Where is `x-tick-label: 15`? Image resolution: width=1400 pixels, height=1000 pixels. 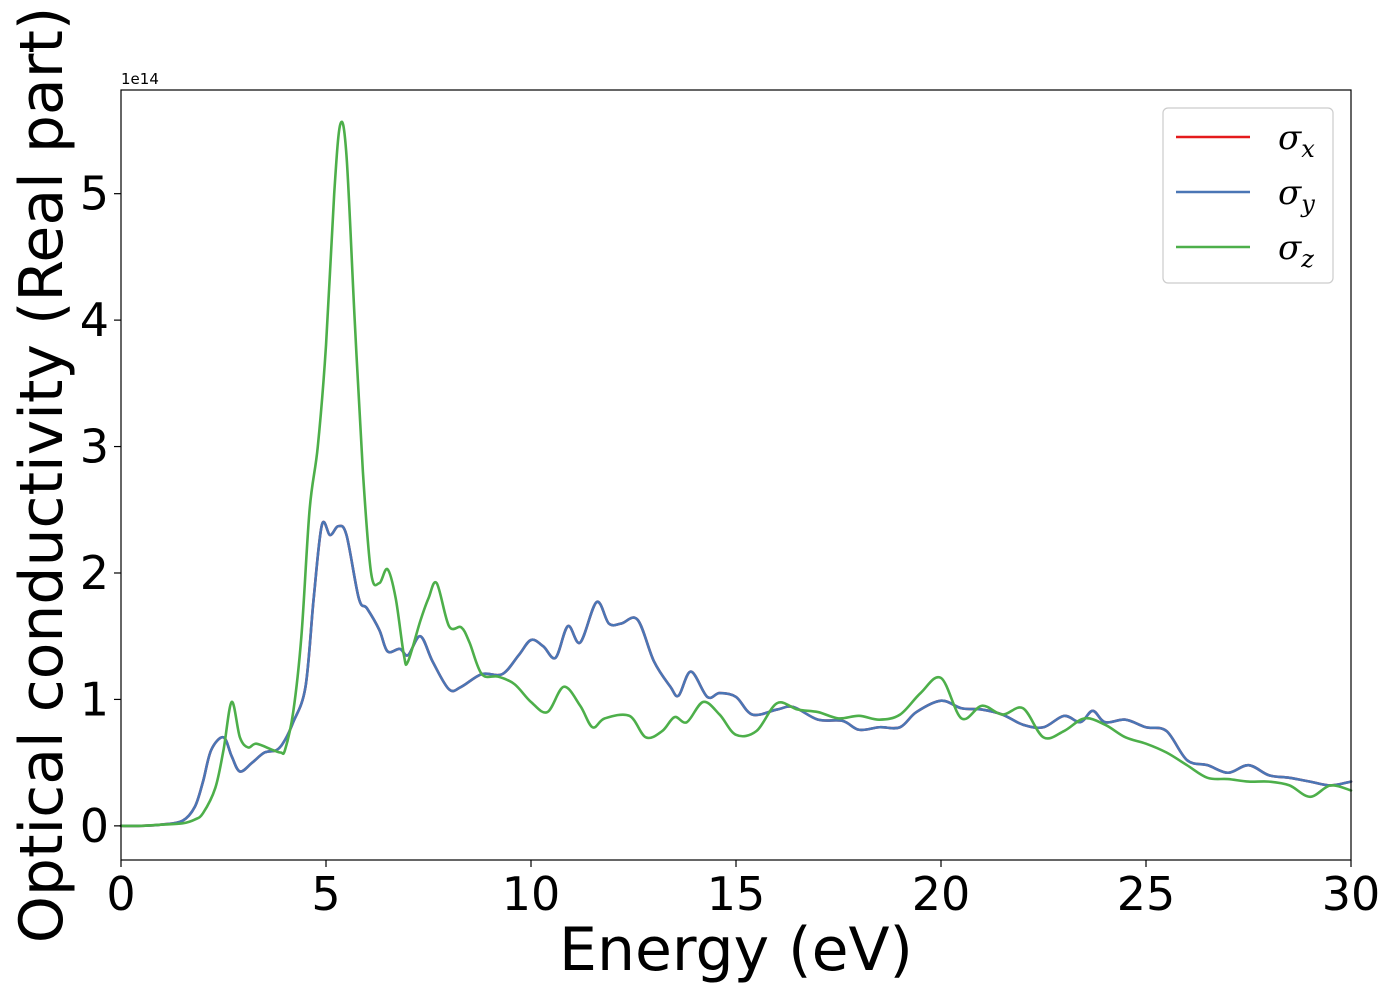 x-tick-label: 15 is located at coordinates (736, 894).